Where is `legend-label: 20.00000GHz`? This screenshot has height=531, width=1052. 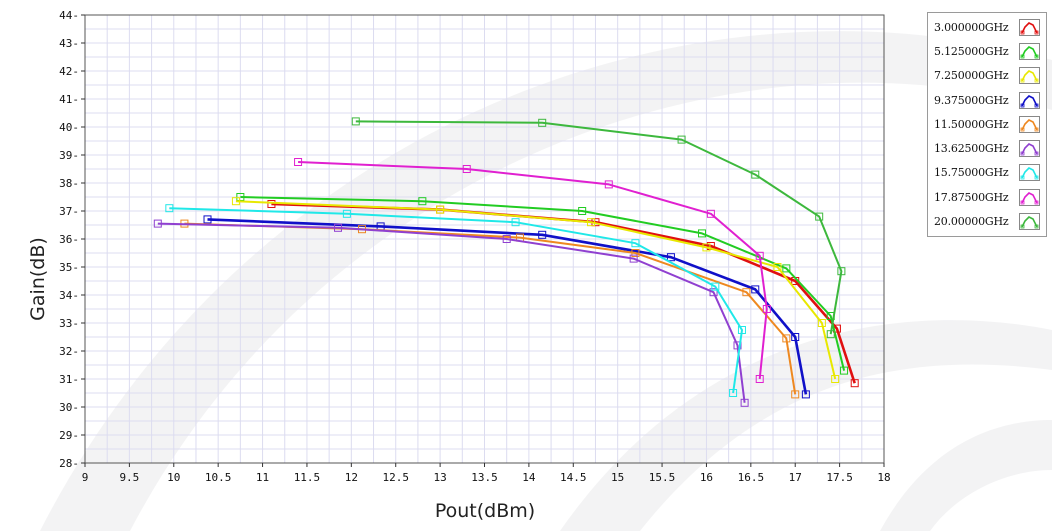 legend-label: 20.00000GHz is located at coordinates (971, 222).